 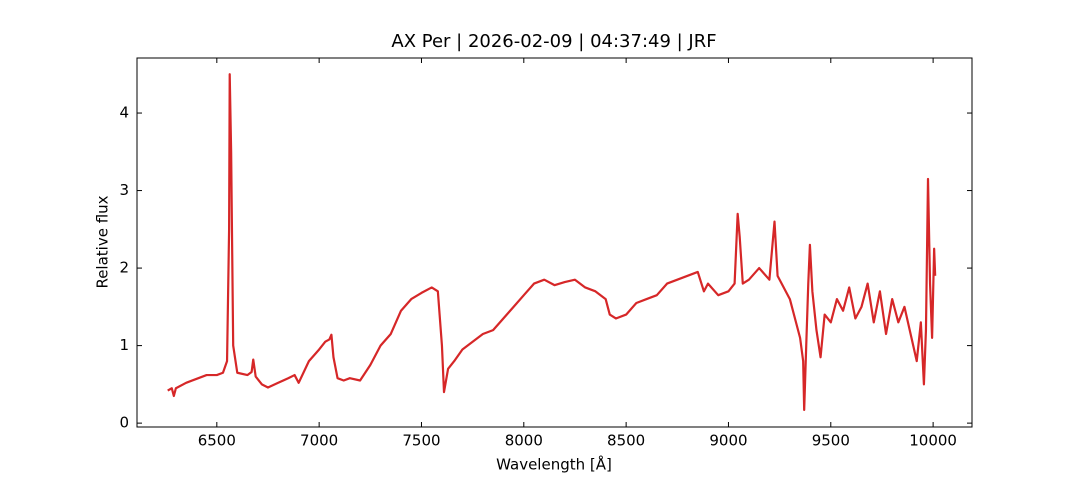 I want to click on x-tick-label: 8000, so click(x=524, y=441).